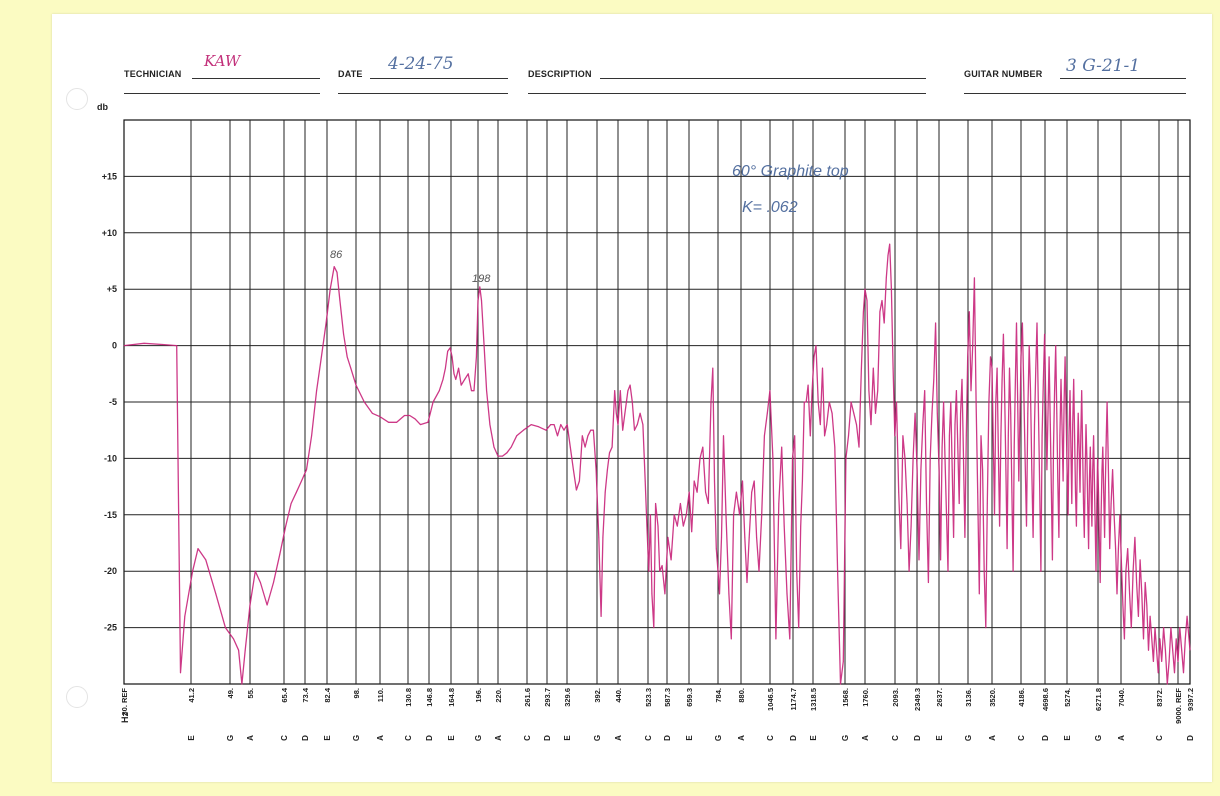 This screenshot has width=1220, height=796. I want to click on x-tick-freq-label: 30. REF, so click(124, 702).